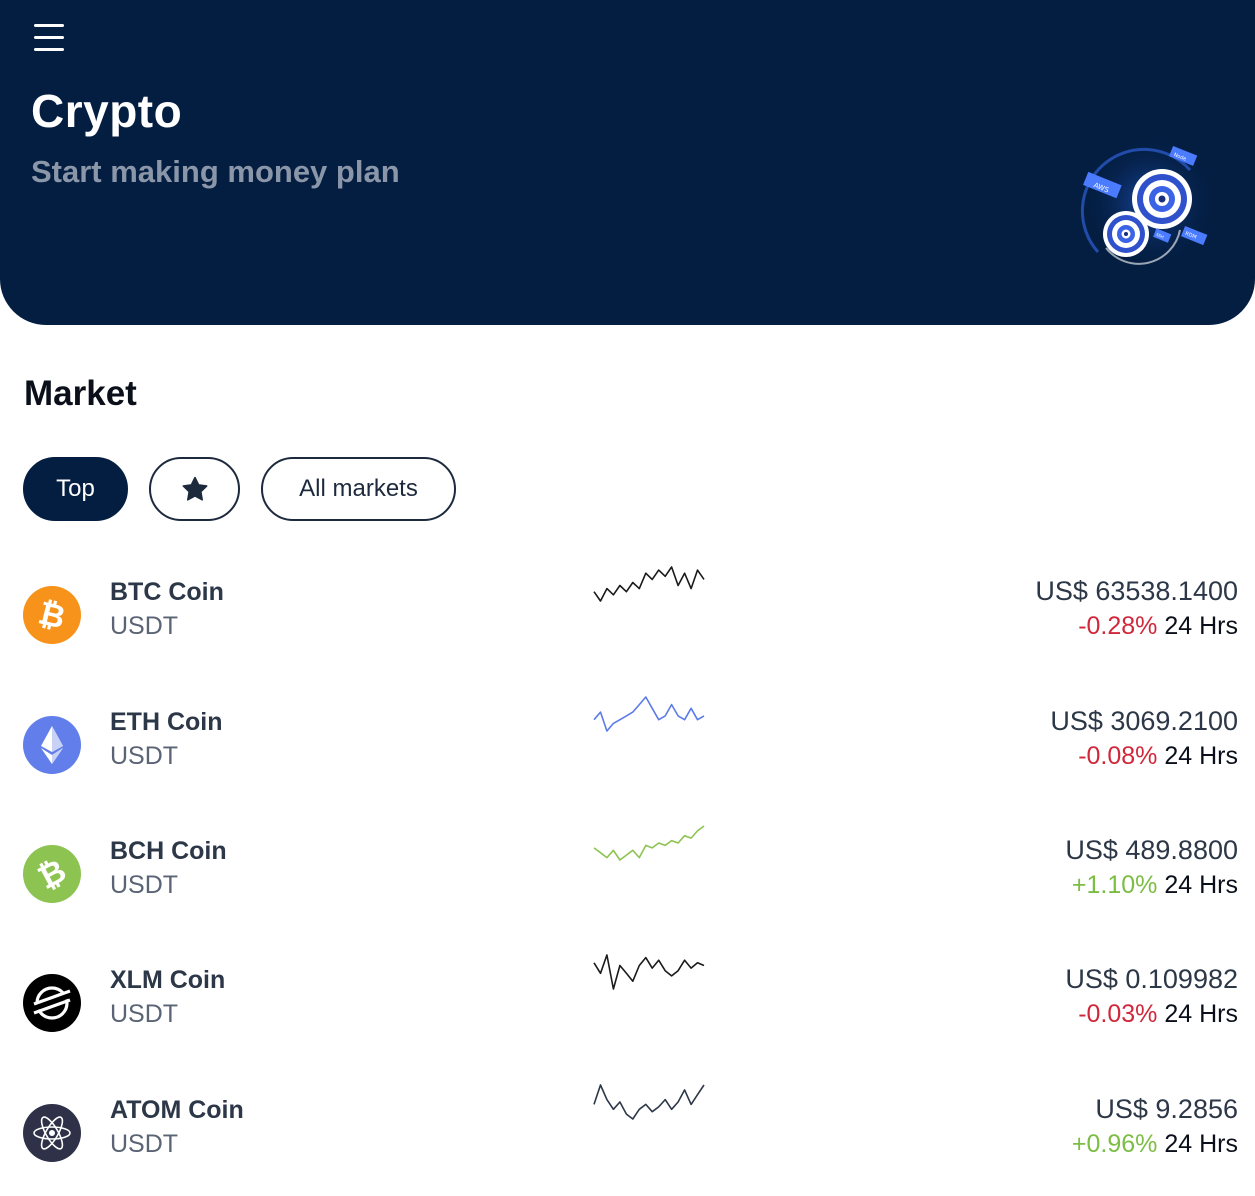 The image size is (1255, 1196). I want to click on coin-price: US$ 9.2856, so click(1166, 1109).